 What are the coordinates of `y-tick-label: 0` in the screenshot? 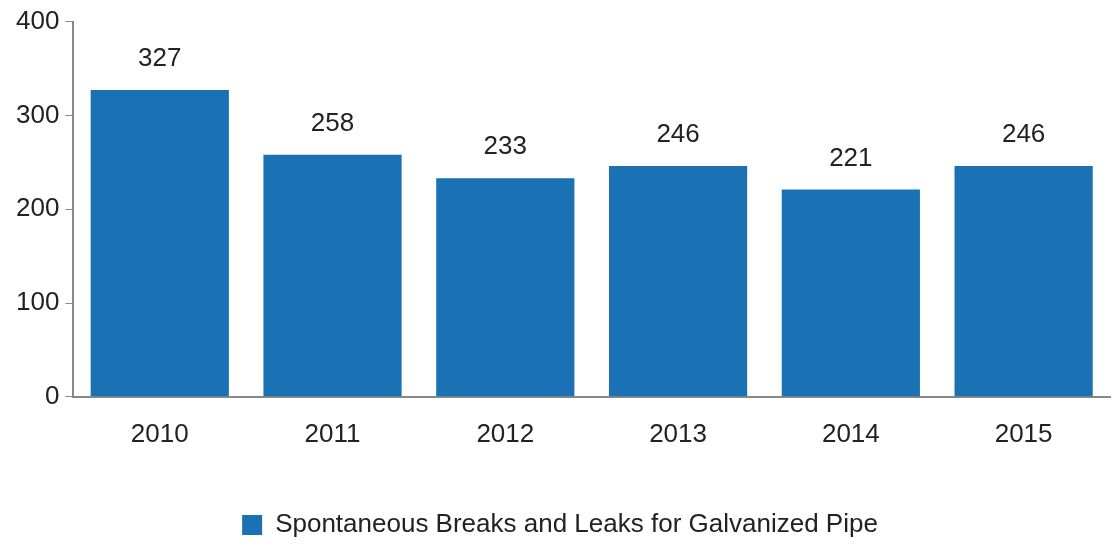 It's located at (52, 394).